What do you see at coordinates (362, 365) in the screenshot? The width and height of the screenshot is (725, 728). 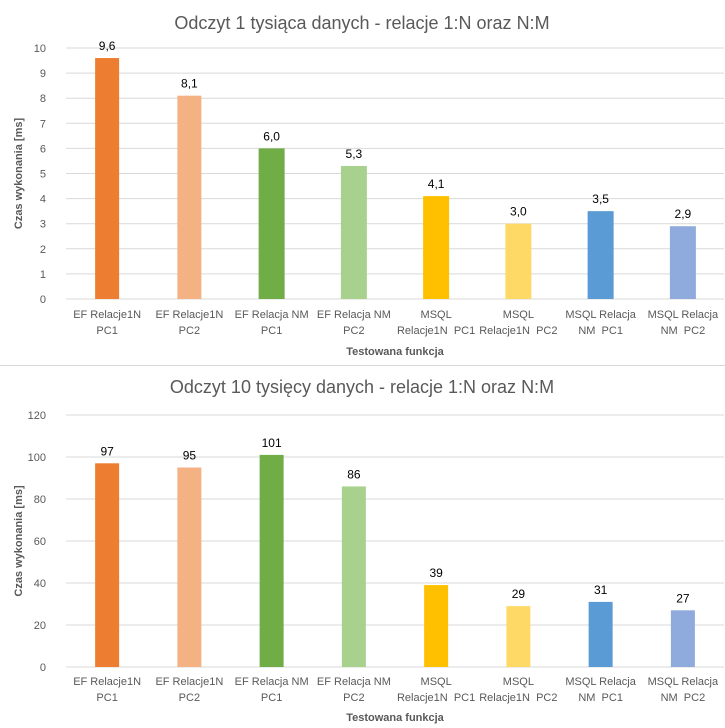 I see `panel-divider` at bounding box center [362, 365].